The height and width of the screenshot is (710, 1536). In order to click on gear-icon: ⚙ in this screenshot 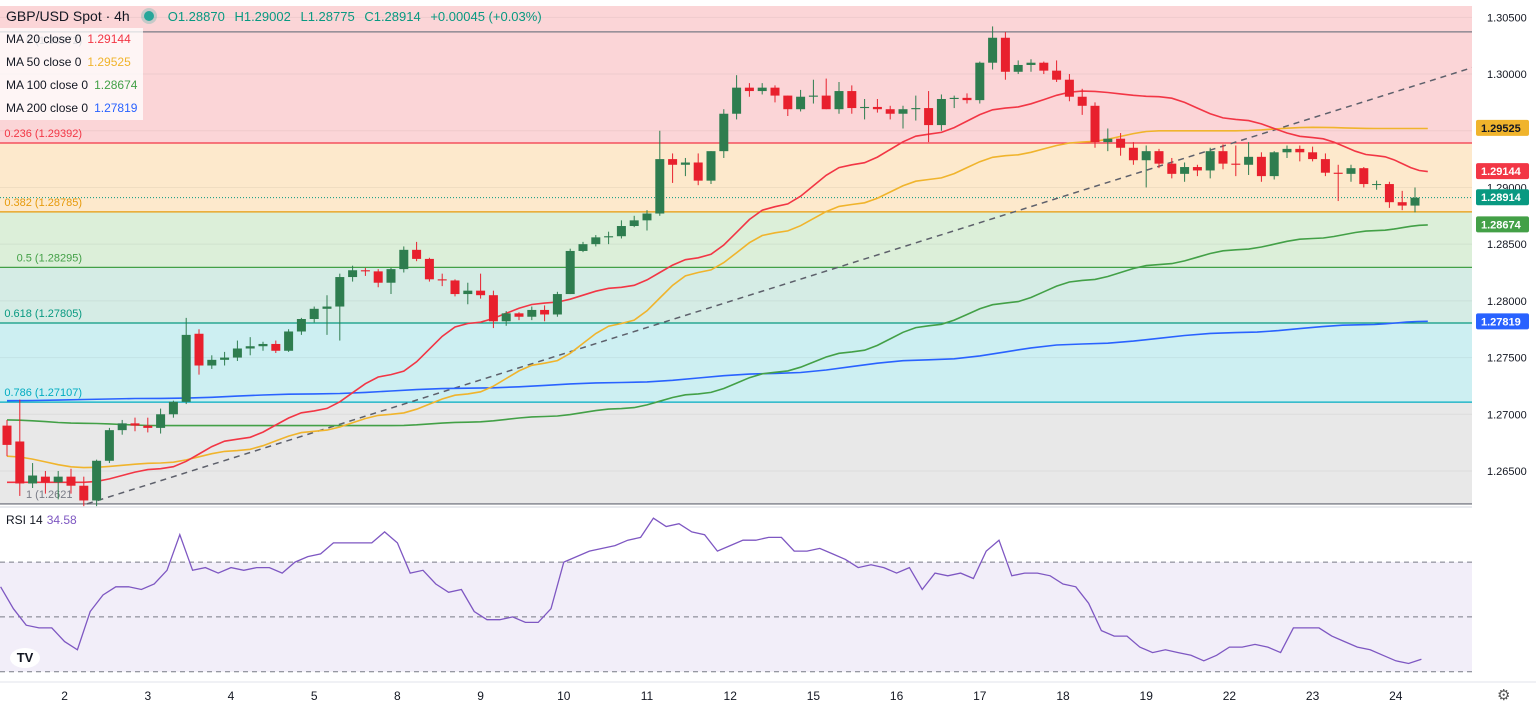, I will do `click(1504, 695)`.